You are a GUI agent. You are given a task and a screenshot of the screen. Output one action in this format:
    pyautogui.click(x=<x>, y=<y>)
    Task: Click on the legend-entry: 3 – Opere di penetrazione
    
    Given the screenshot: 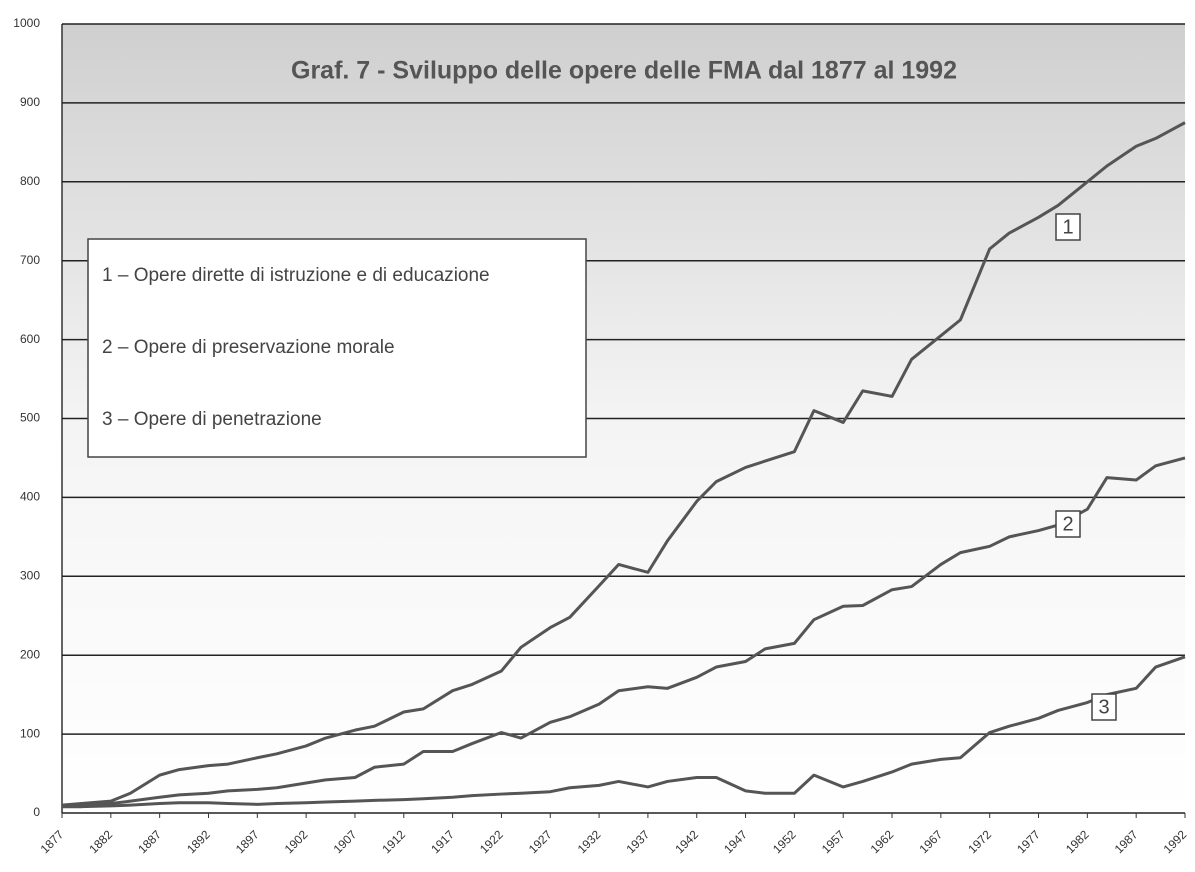 What is the action you would take?
    pyautogui.click(x=212, y=419)
    